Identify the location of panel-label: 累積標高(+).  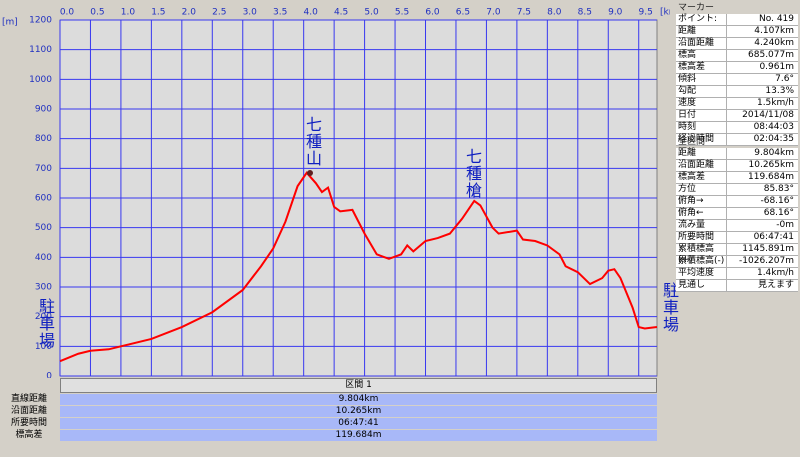
(701, 254).